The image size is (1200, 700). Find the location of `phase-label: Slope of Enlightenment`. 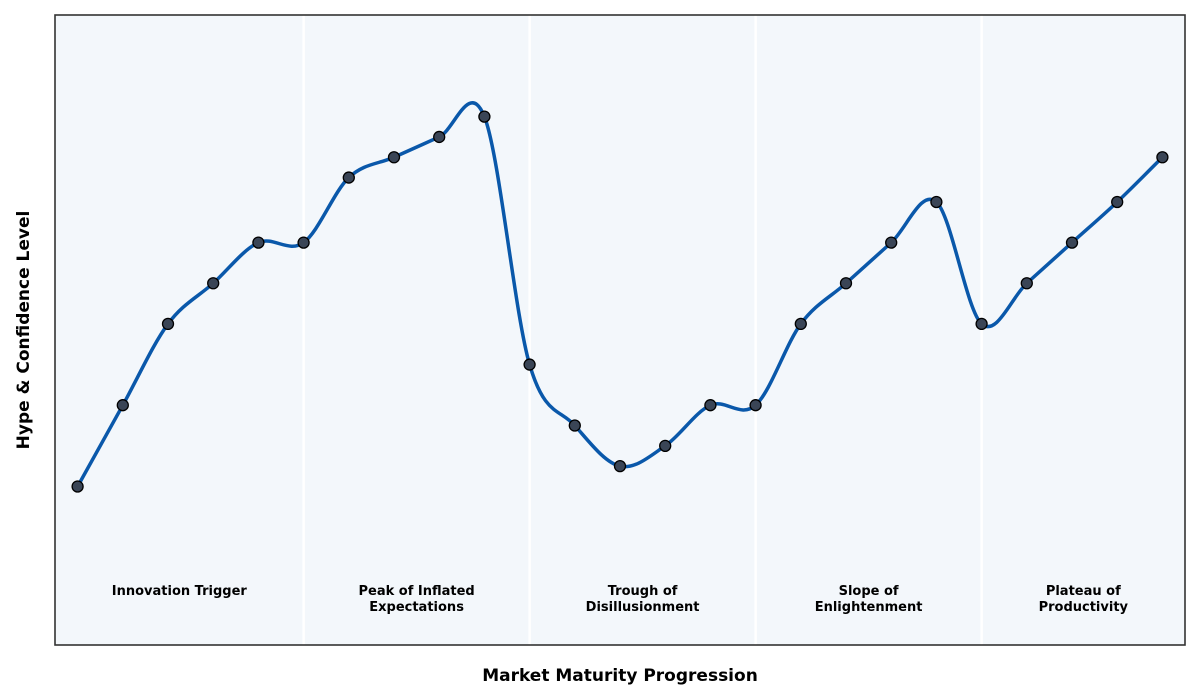

phase-label: Slope of Enlightenment is located at coordinates (869, 599).